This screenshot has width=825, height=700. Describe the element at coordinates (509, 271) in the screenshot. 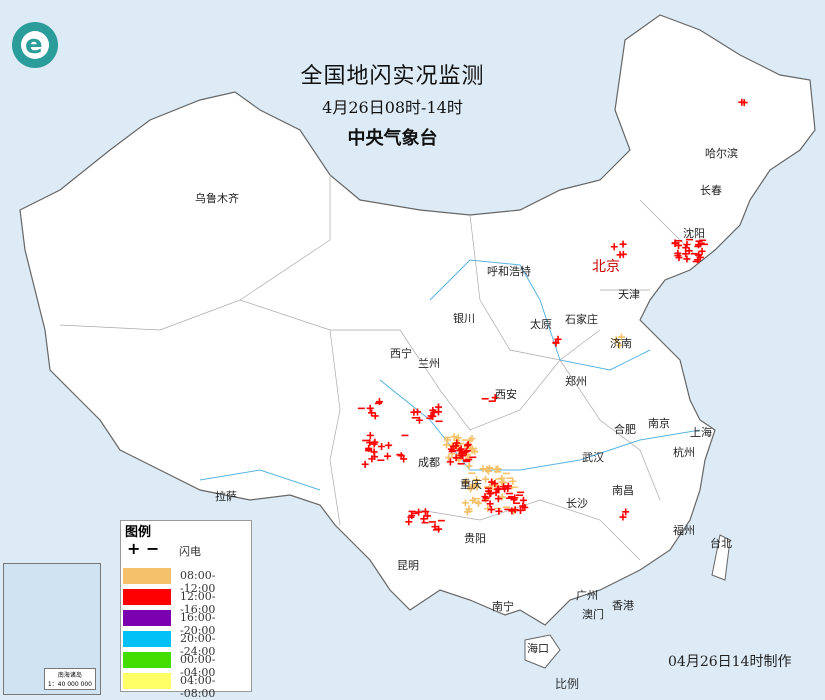

I see `city-label: 呼和浩特` at that location.